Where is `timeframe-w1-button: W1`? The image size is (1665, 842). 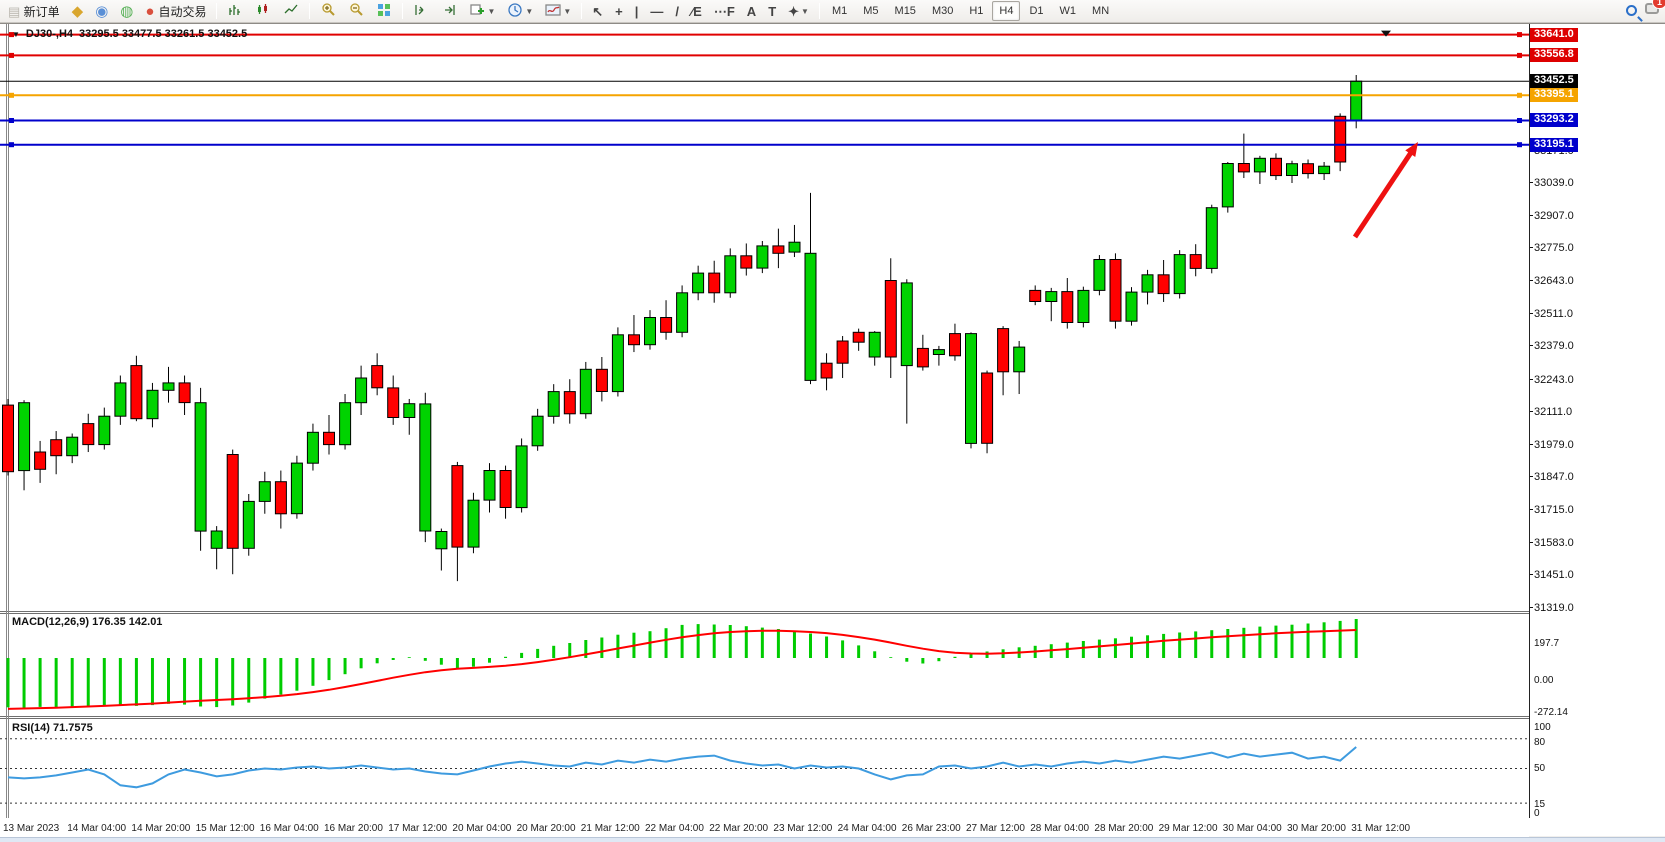 timeframe-w1-button: W1 is located at coordinates (1068, 11).